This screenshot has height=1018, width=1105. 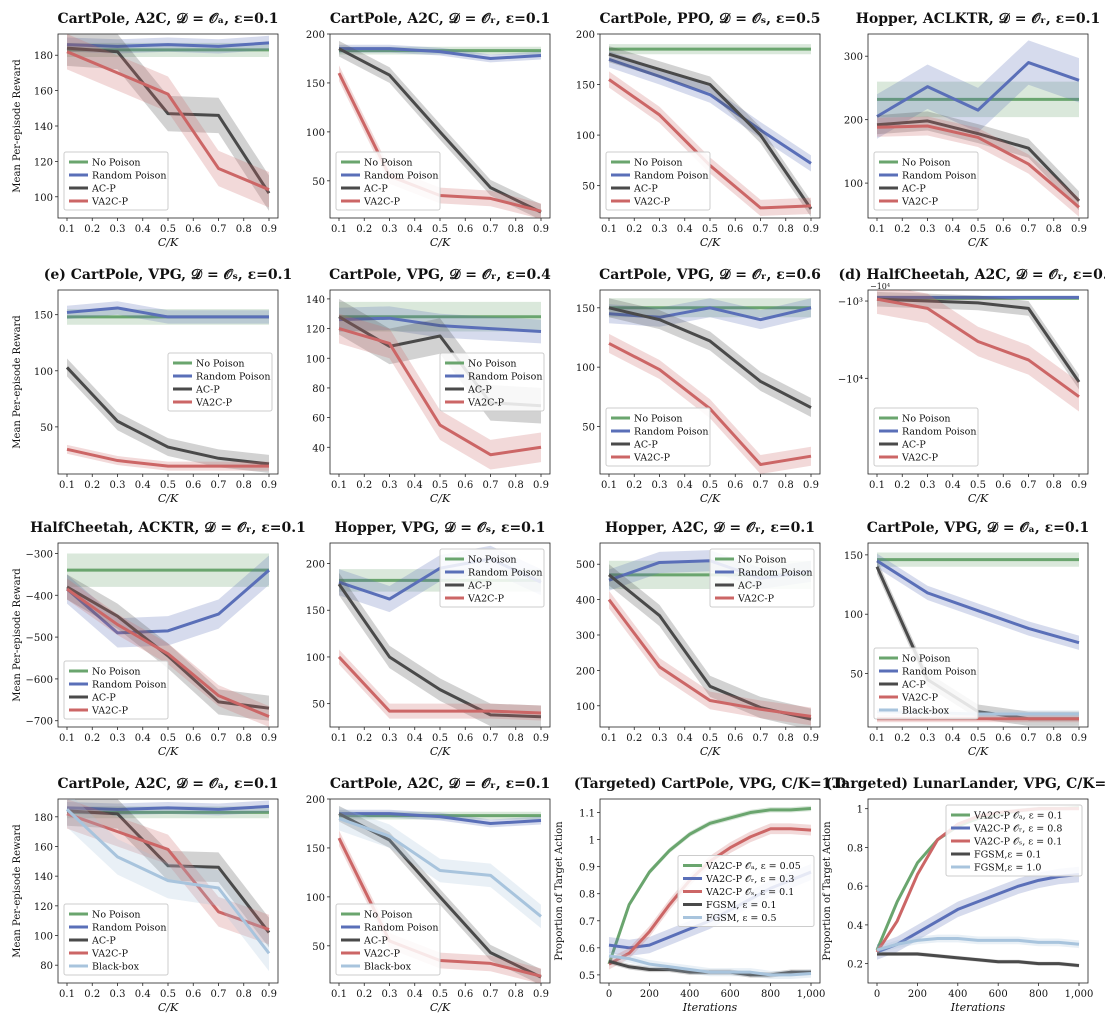 What do you see at coordinates (587, 976) in the screenshot?
I see `y-tick-label: 0.5` at bounding box center [587, 976].